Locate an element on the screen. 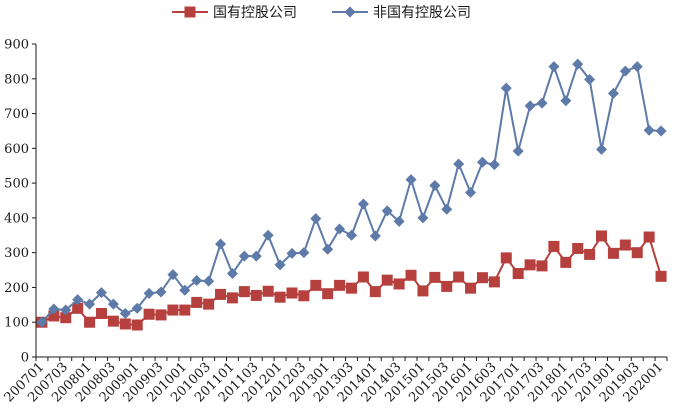  y-tick-label: 600 is located at coordinates (16, 149).